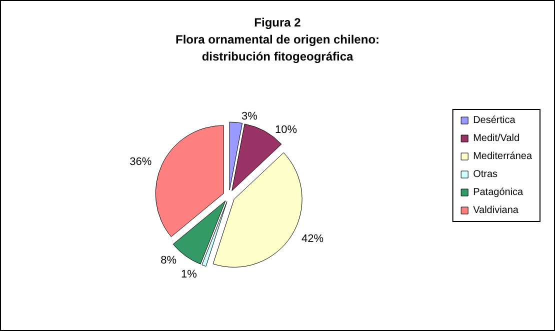 This screenshot has width=555, height=331. Describe the element at coordinates (496, 210) in the screenshot. I see `legend-label: Valdiviana` at that location.